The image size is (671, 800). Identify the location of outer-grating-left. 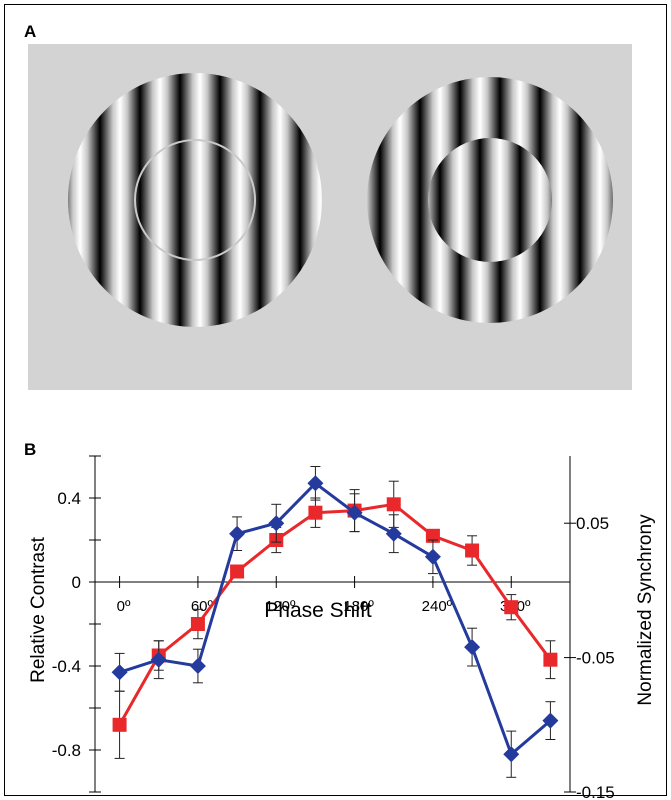
(195, 200).